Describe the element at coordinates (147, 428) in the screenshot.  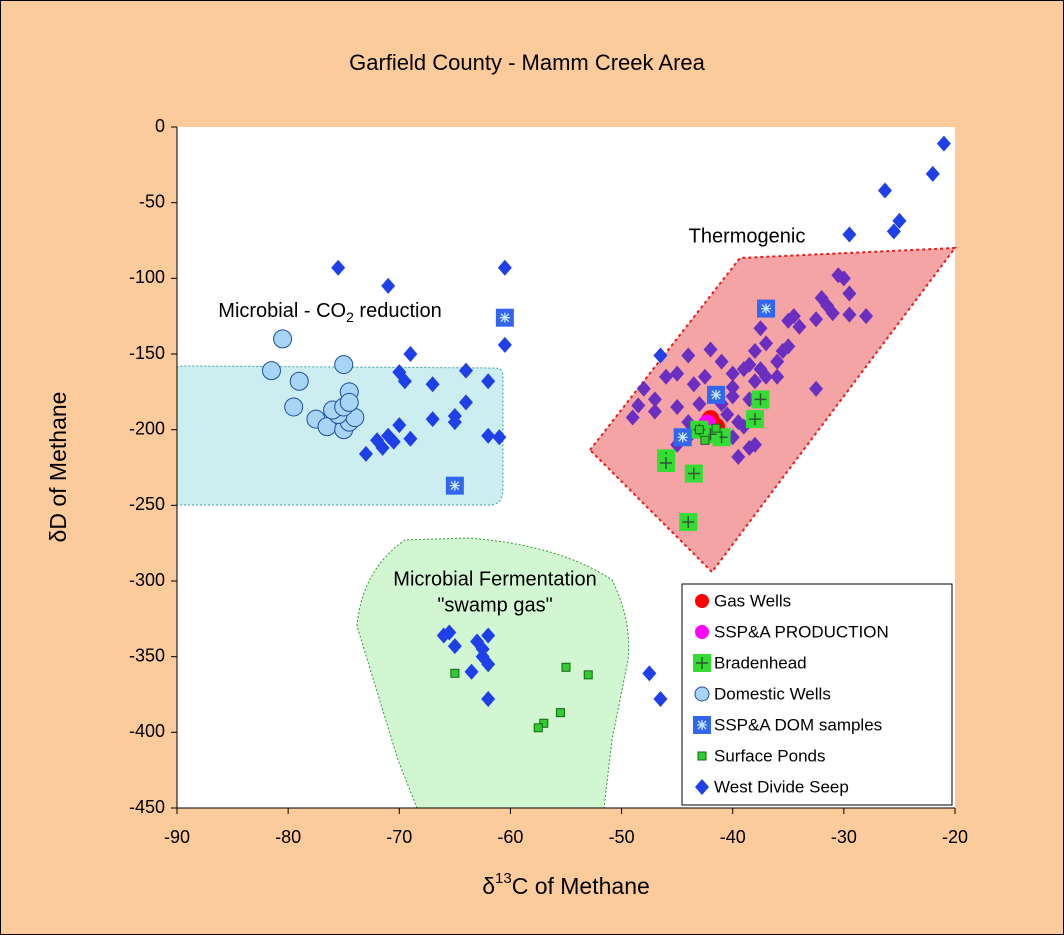
I see `y-tick-label: -200` at that location.